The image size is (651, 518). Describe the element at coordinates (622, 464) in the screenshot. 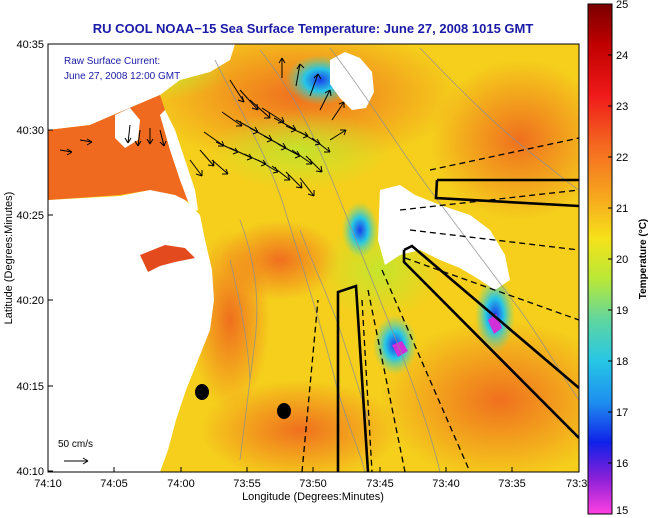

I see `colorbar-tick-label: 16` at that location.